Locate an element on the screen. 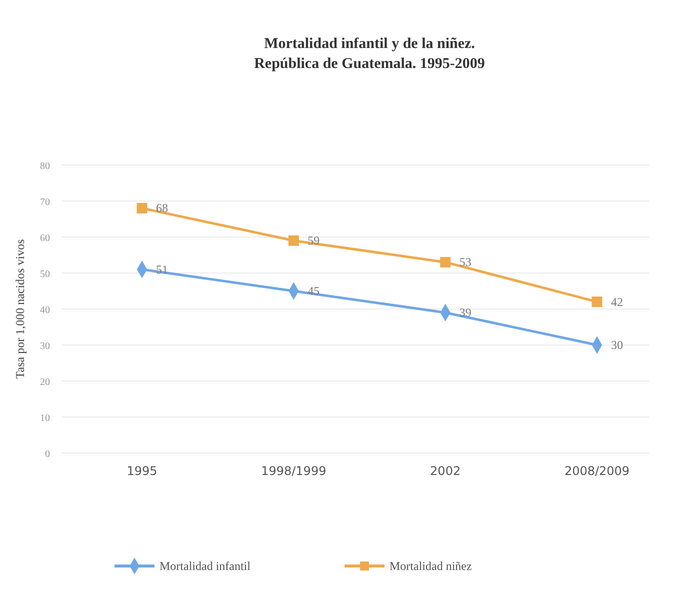 This screenshot has height=589, width=689. y-tick-label: 80 is located at coordinates (45, 166).